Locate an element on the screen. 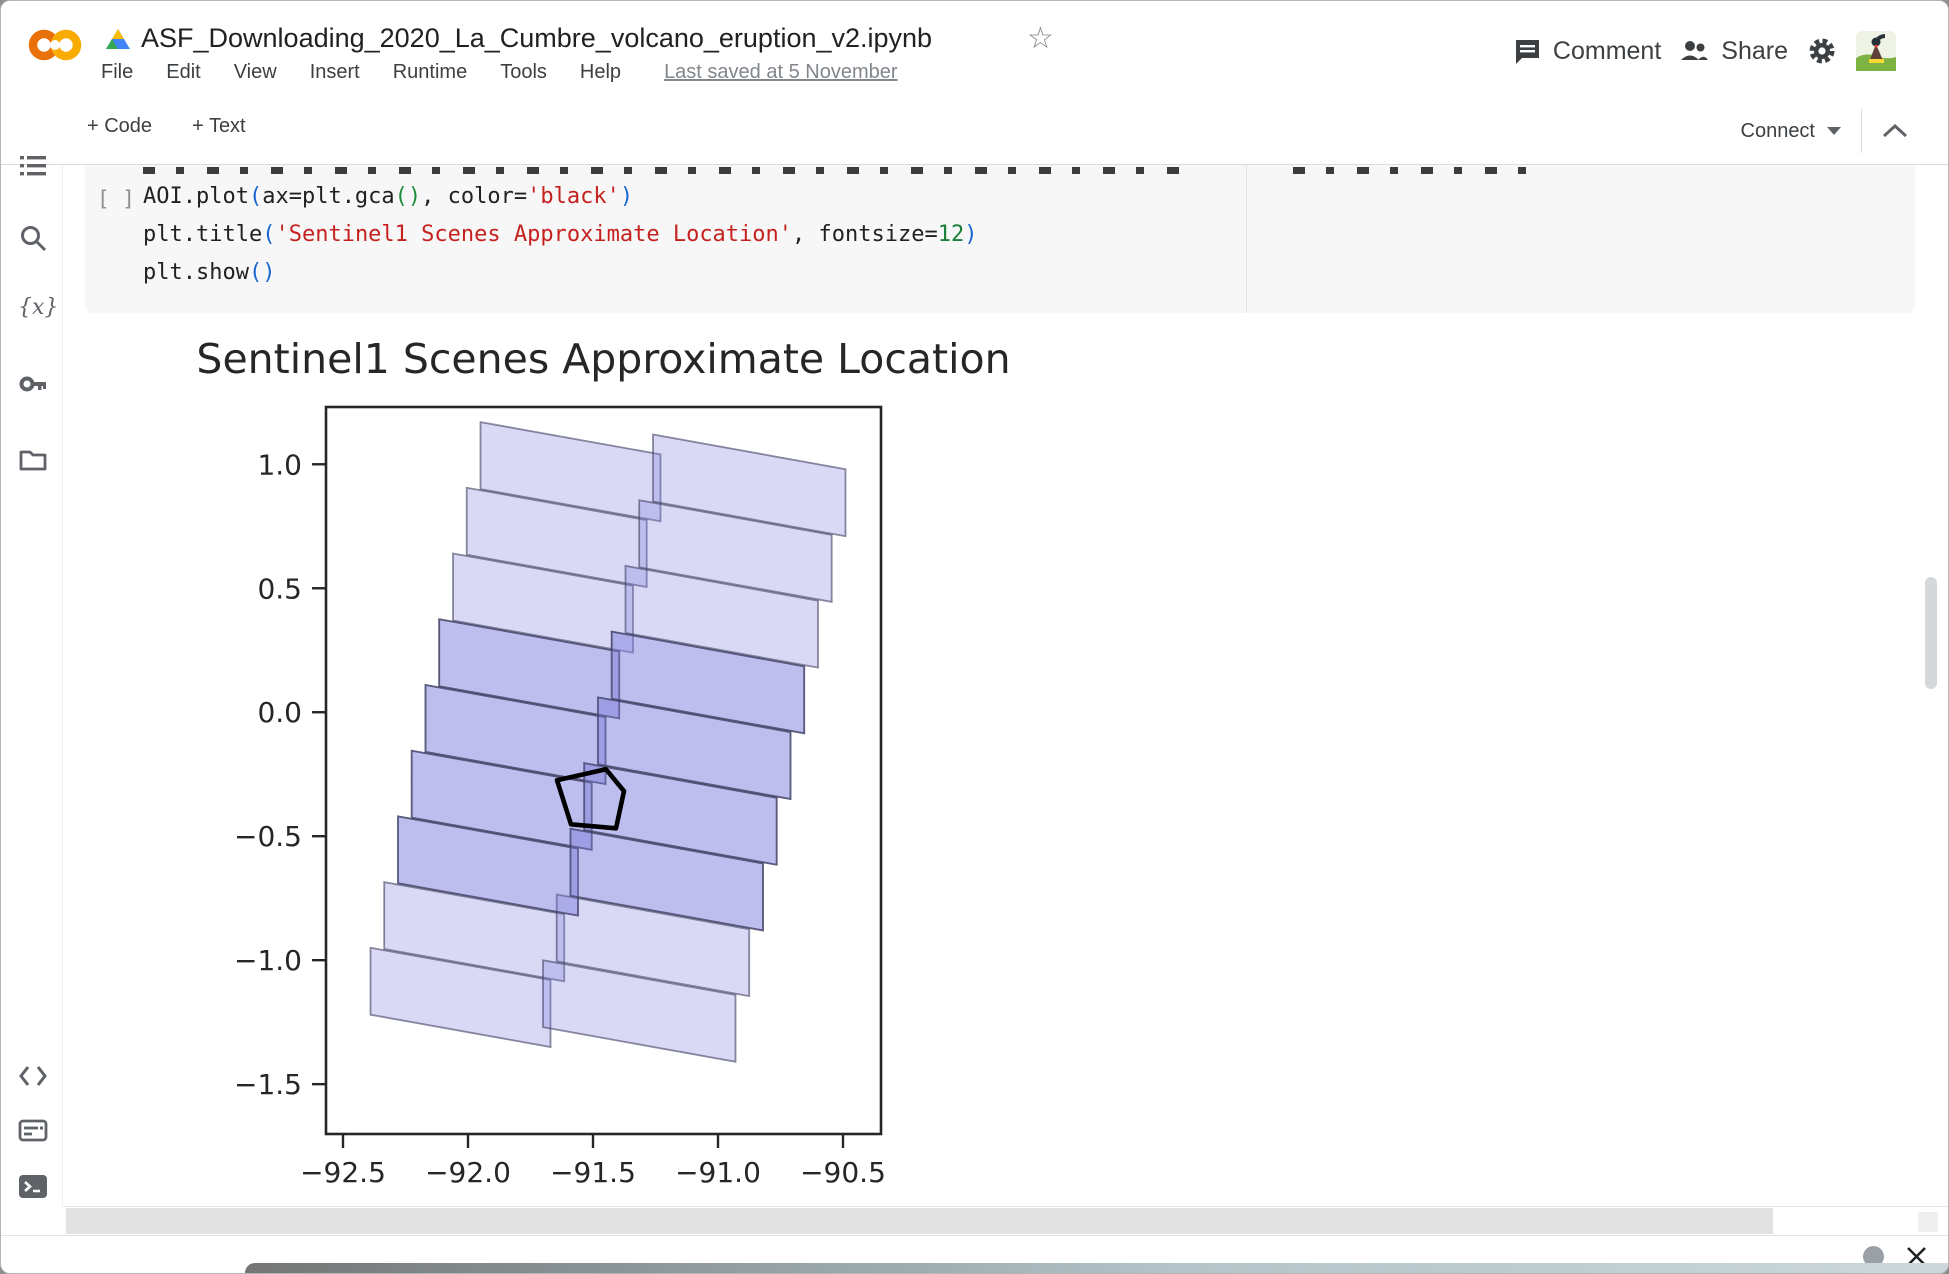 The height and width of the screenshot is (1274, 1949). close-icon is located at coordinates (1916, 1256).